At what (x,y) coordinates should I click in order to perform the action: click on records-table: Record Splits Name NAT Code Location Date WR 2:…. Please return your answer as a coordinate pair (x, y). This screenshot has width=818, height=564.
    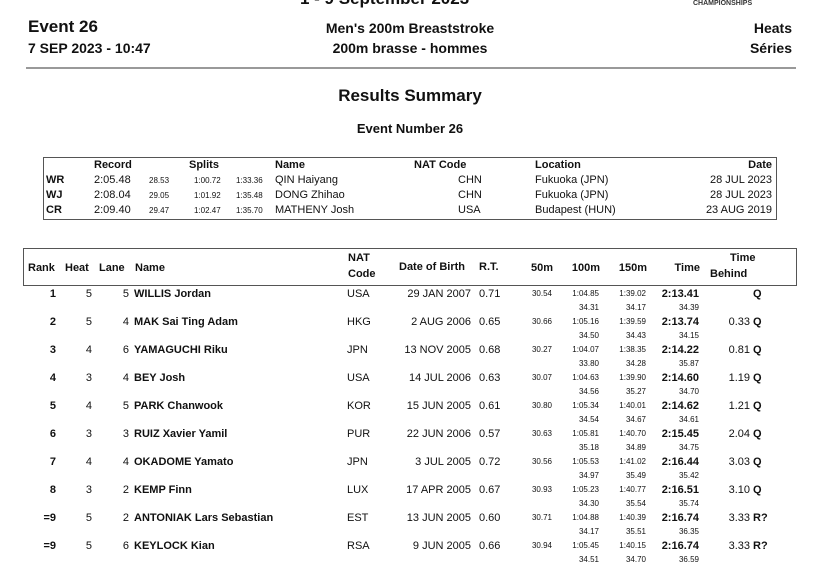
    Looking at the image, I should click on (410, 188).